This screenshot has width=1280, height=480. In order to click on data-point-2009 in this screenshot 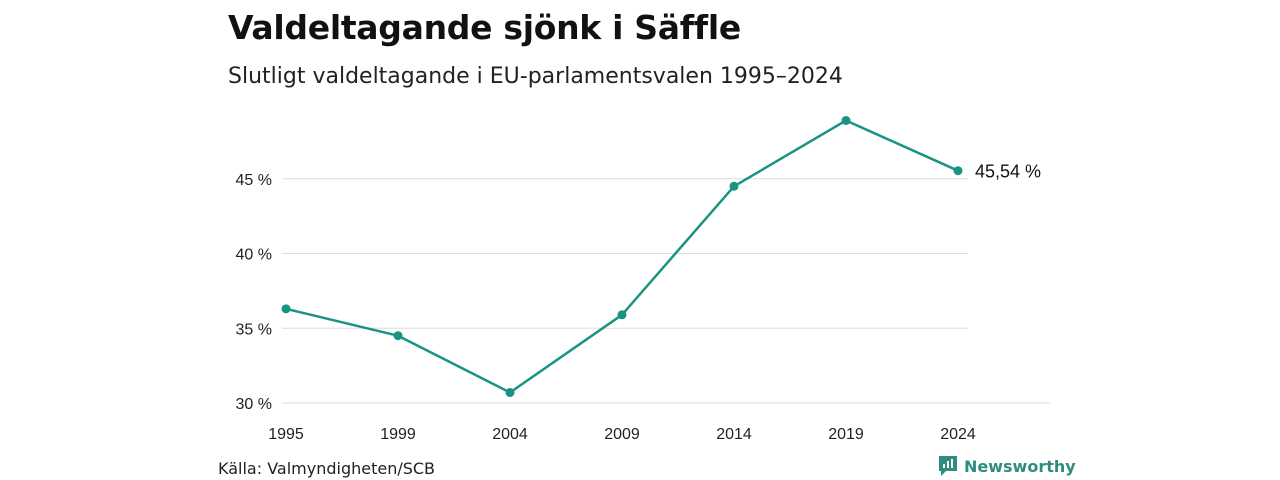, I will do `click(622, 315)`.